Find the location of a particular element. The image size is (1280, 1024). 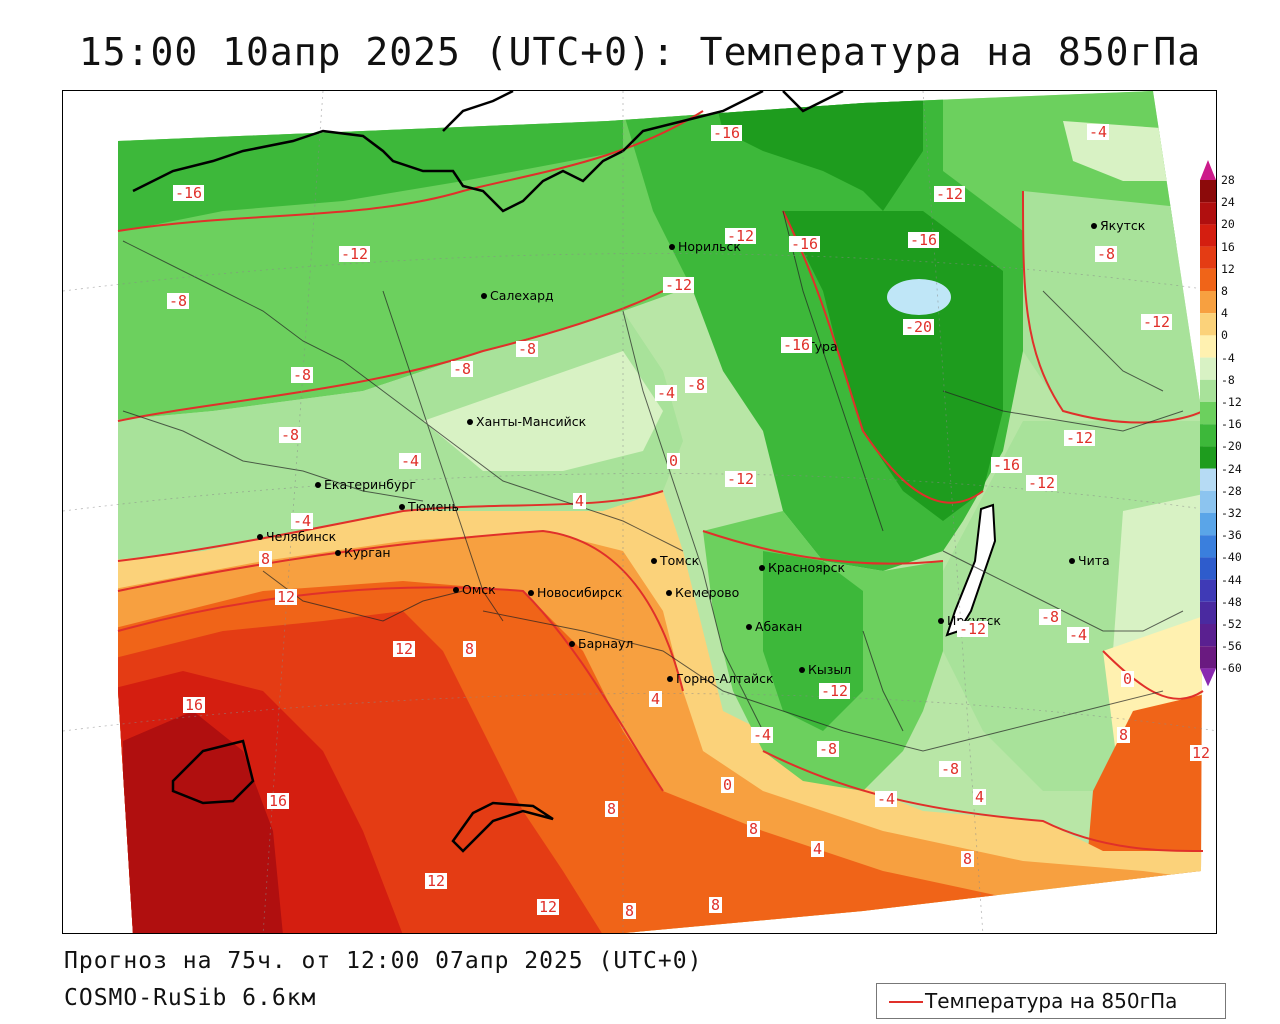

city-label: Якутск is located at coordinates (1118, 225).